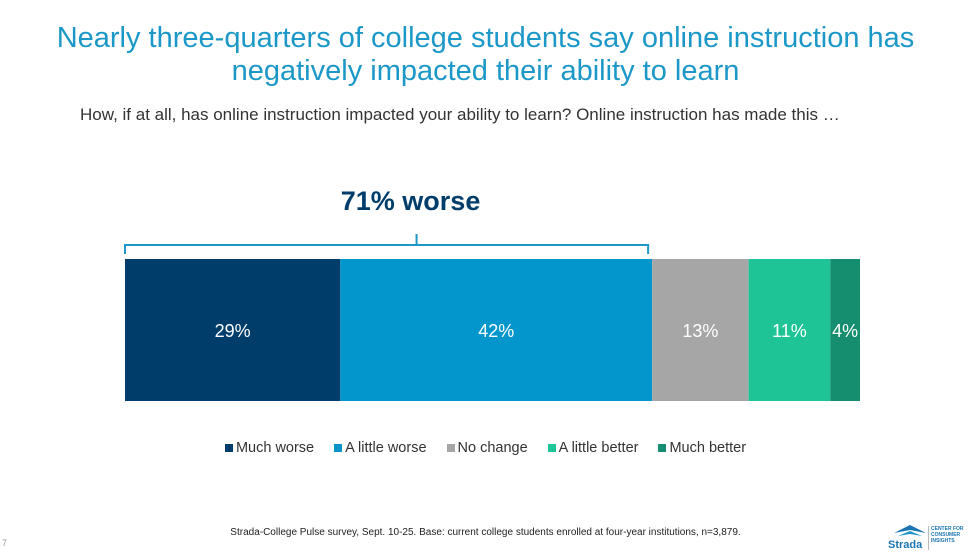  I want to click on bar-segment-a-little-worse, so click(496, 330).